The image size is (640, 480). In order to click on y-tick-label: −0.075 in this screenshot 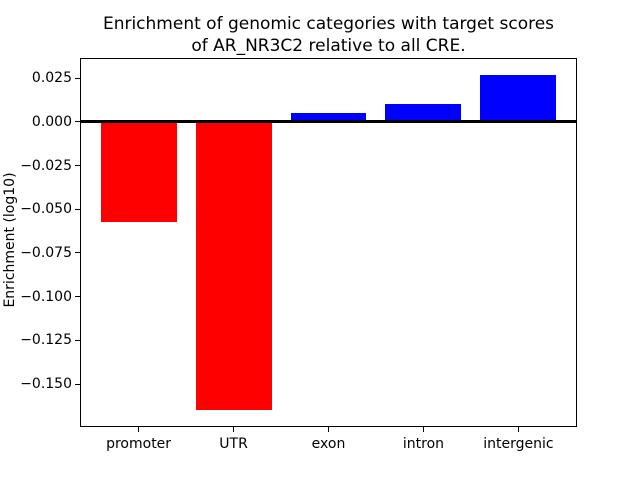, I will do `click(46, 252)`.